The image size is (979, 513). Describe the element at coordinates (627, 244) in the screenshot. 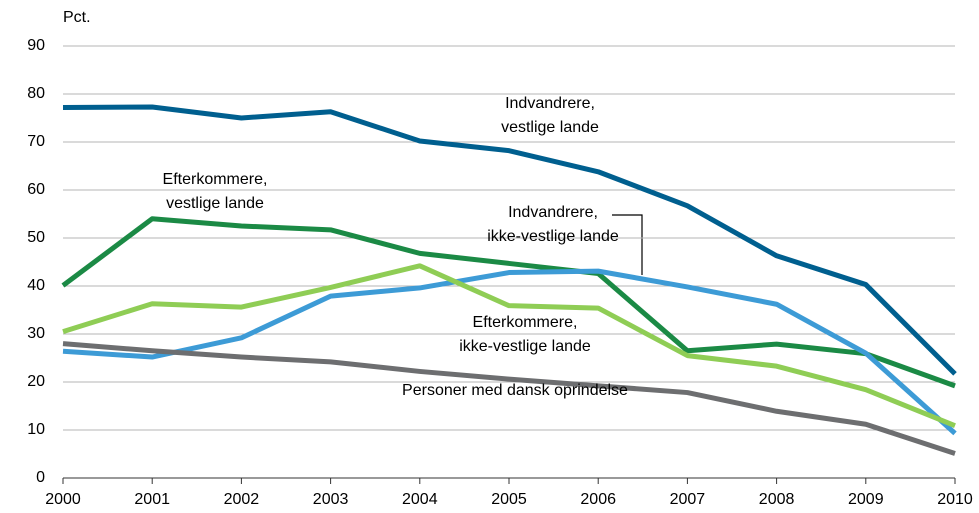

I see `leader-line` at that location.